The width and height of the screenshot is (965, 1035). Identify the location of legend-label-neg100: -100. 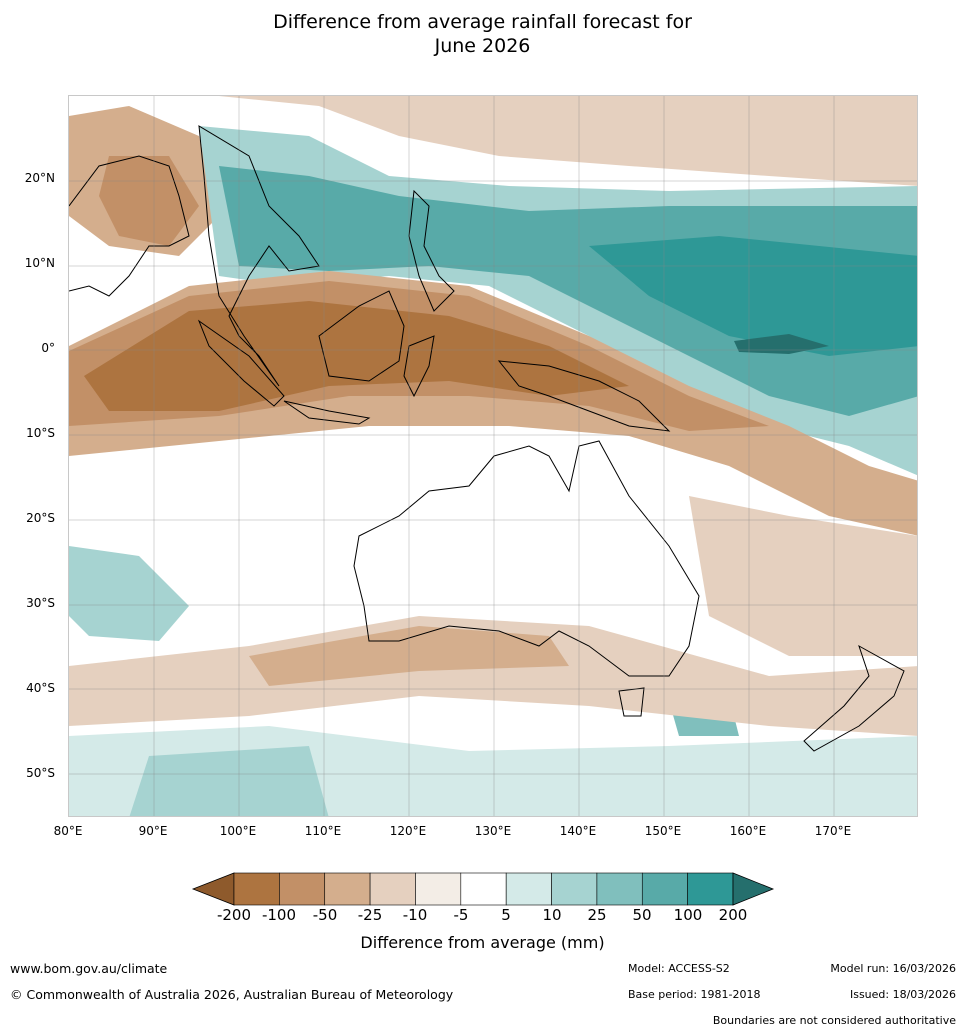
(279, 915).